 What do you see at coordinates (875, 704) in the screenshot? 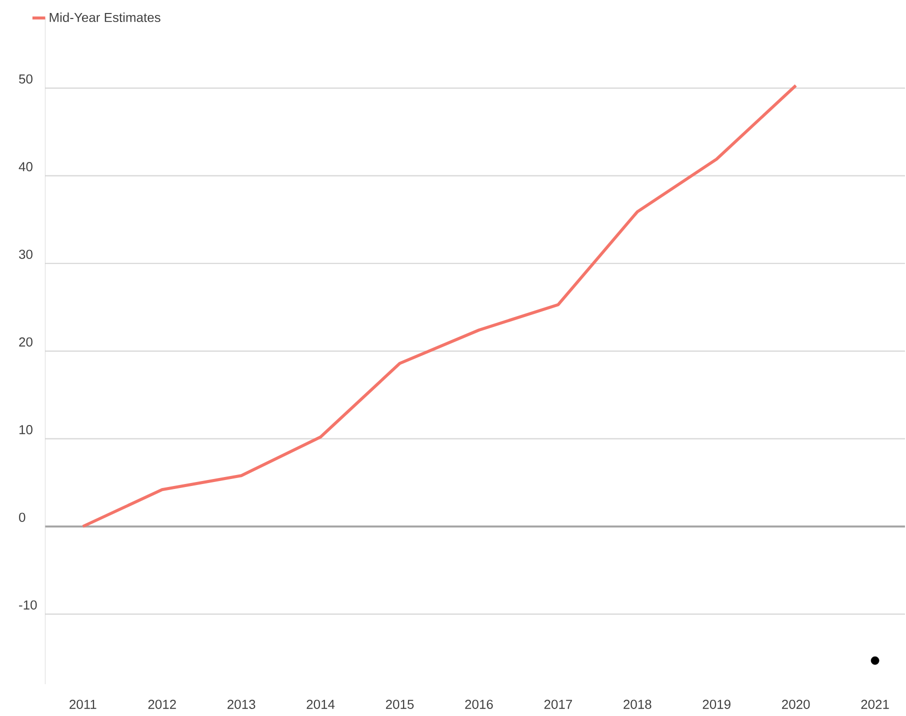
I see `x-tick-label: 2021` at bounding box center [875, 704].